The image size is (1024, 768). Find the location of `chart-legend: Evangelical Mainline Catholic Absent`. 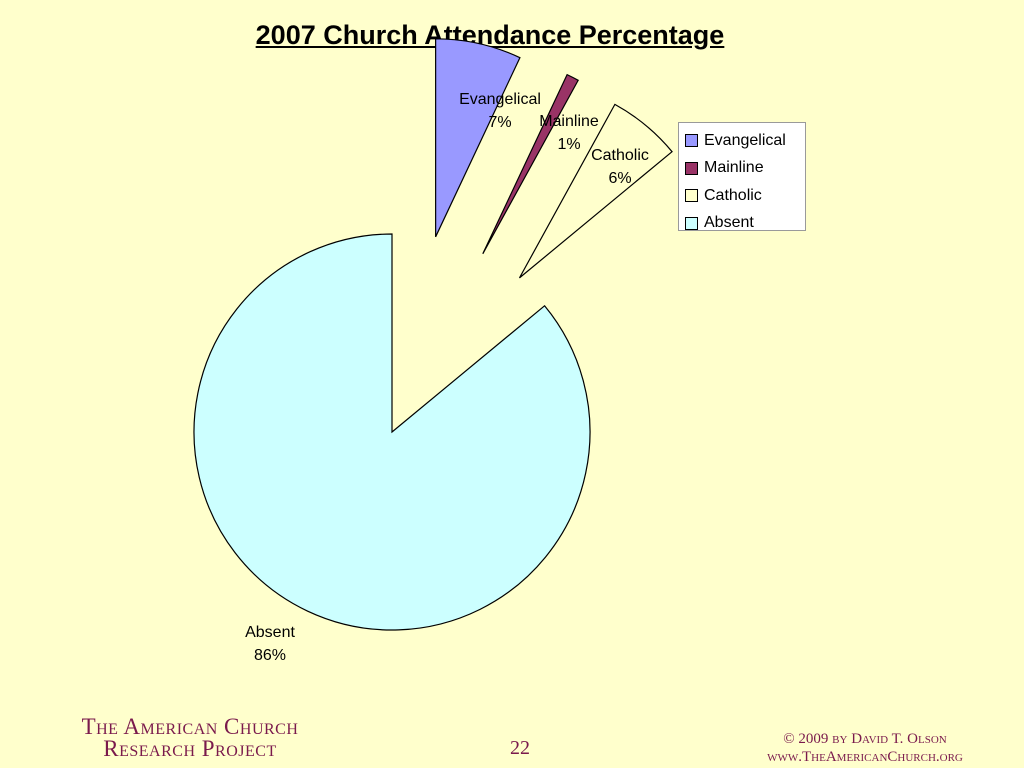

chart-legend: Evangelical Mainline Catholic Absent is located at coordinates (742, 176).